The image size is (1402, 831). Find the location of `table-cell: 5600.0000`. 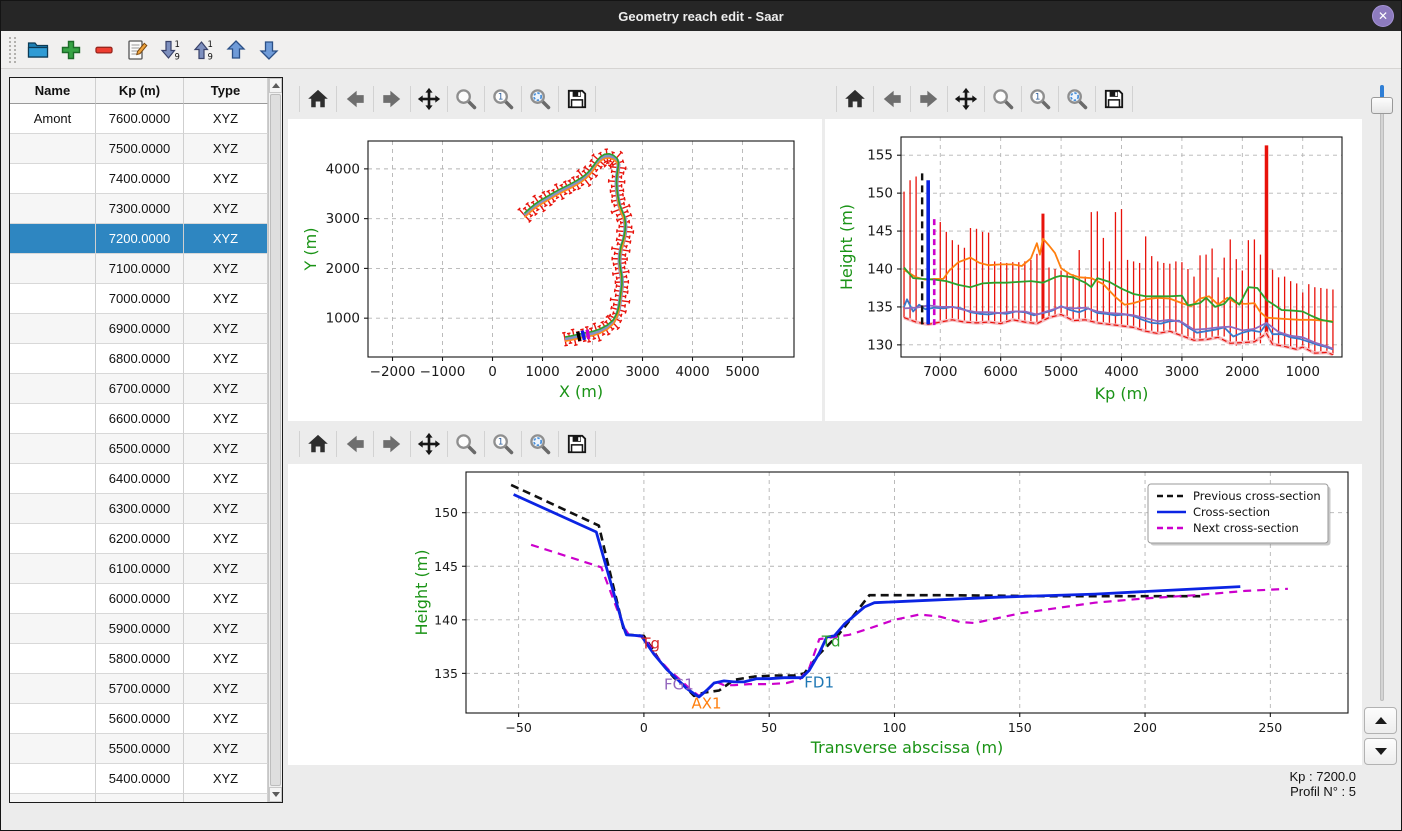

table-cell: 5600.0000 is located at coordinates (140, 719).